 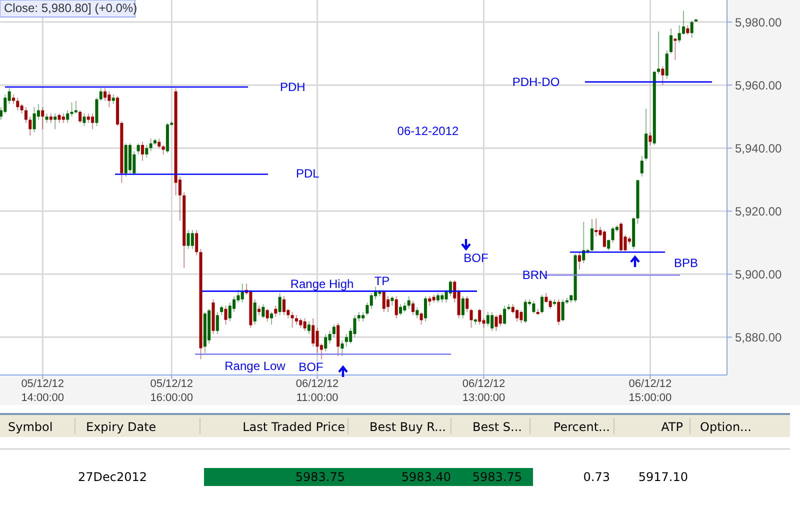 I want to click on annotation: TP, so click(x=382, y=281).